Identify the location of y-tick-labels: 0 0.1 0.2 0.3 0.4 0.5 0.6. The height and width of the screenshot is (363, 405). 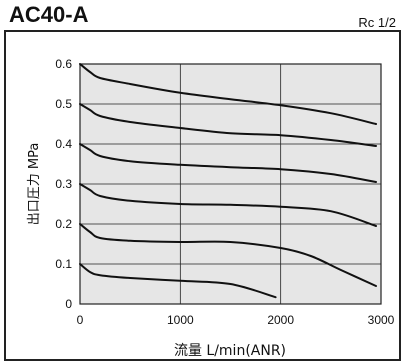
(63, 184).